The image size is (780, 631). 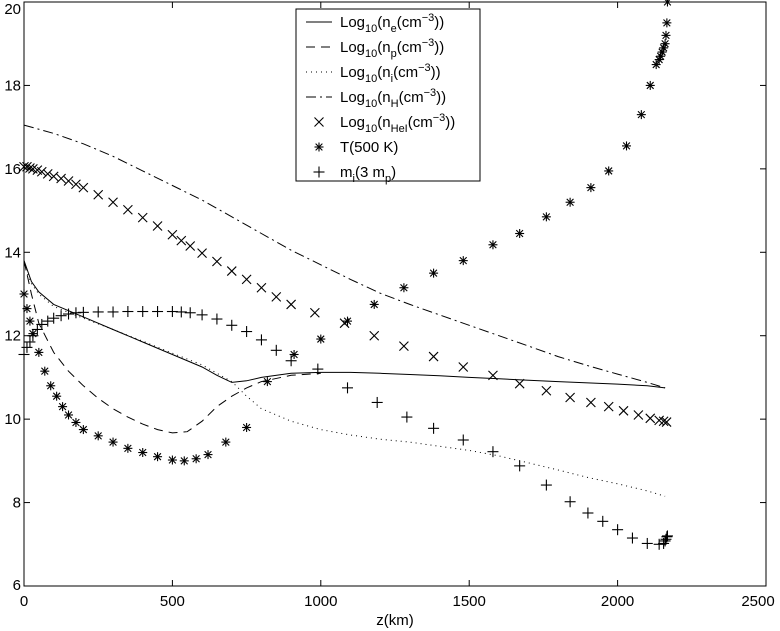 I want to click on legend-item: Log10(ne(cm−3)), so click(x=375, y=23).